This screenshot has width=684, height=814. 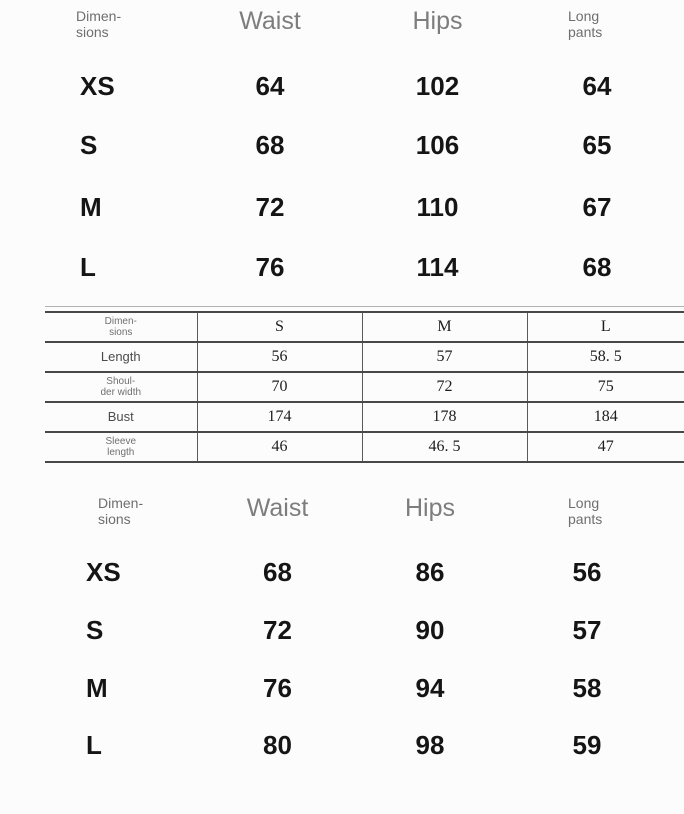 I want to click on value-cell: 75, so click(x=605, y=387).